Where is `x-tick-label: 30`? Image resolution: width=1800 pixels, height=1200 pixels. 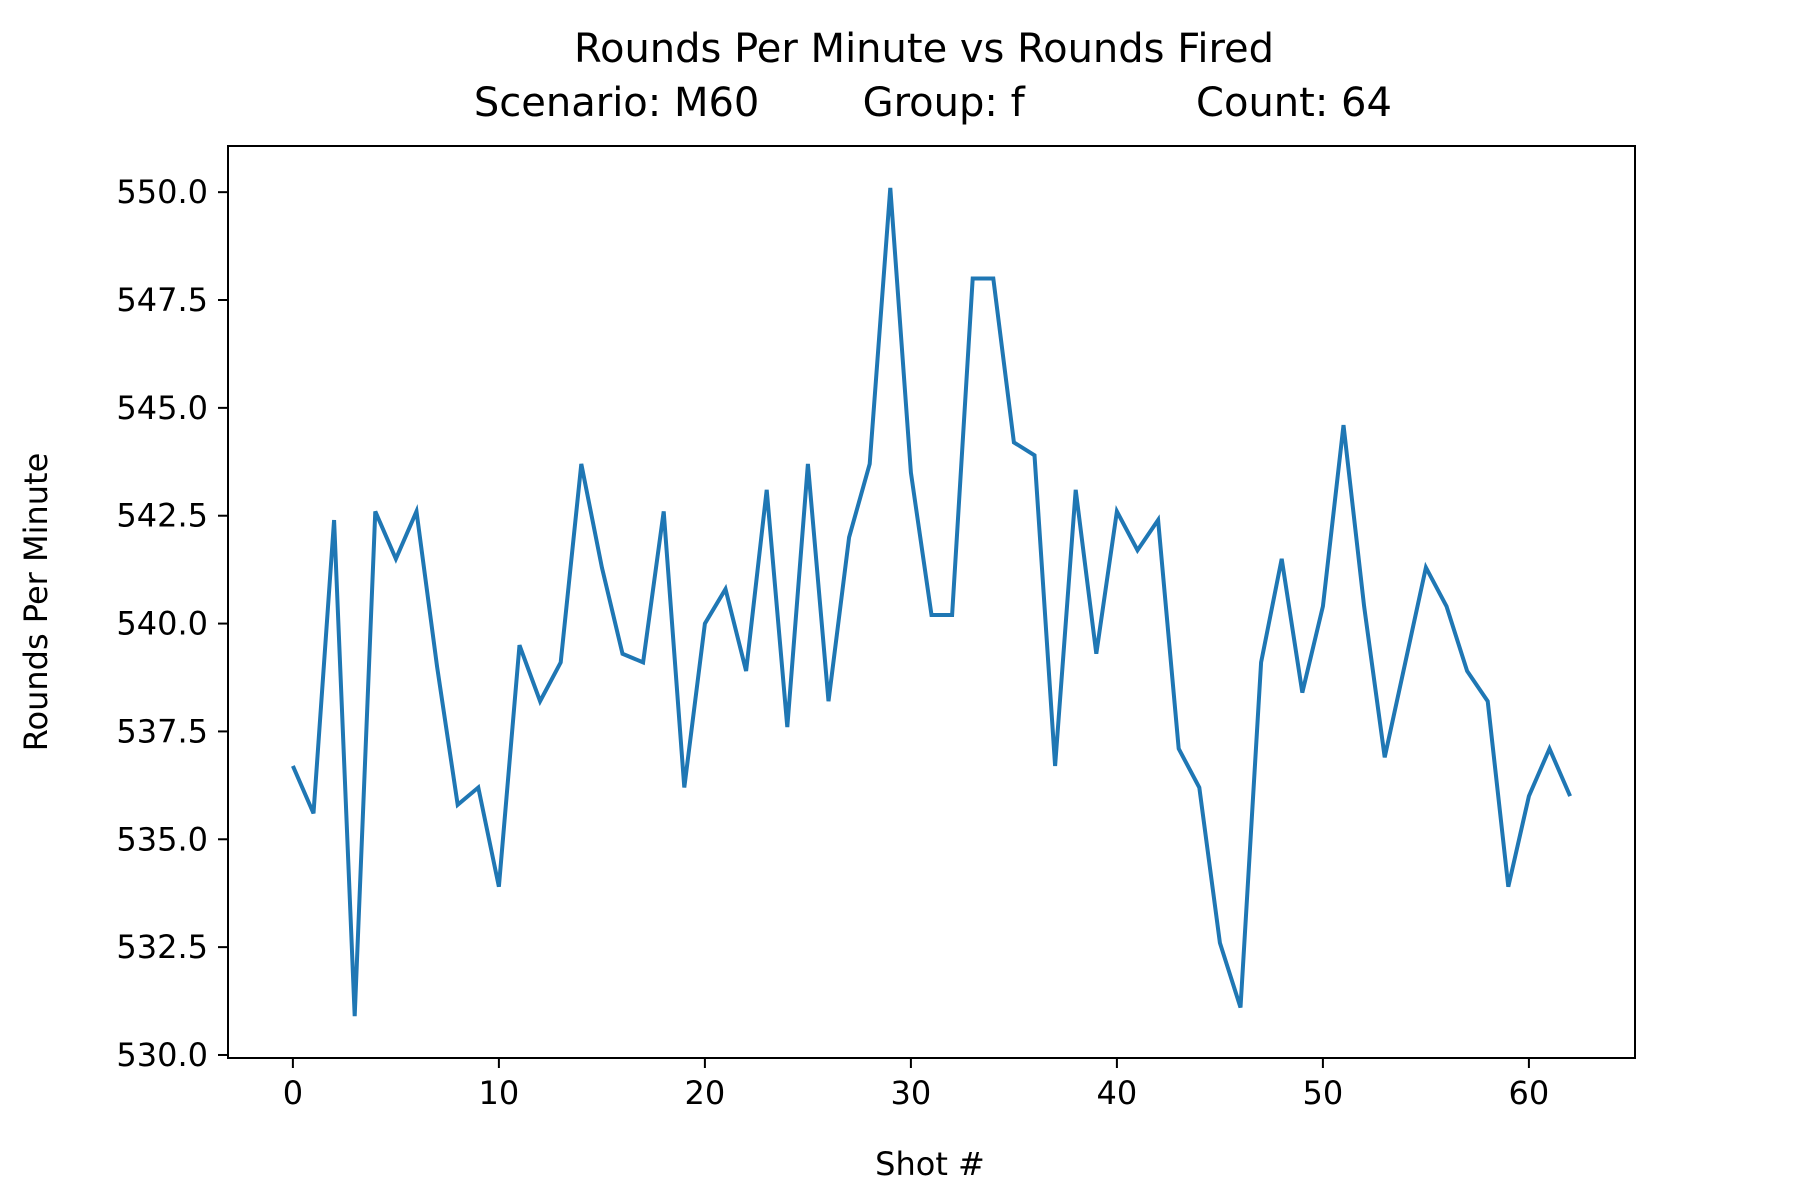 x-tick-label: 30 is located at coordinates (911, 1093).